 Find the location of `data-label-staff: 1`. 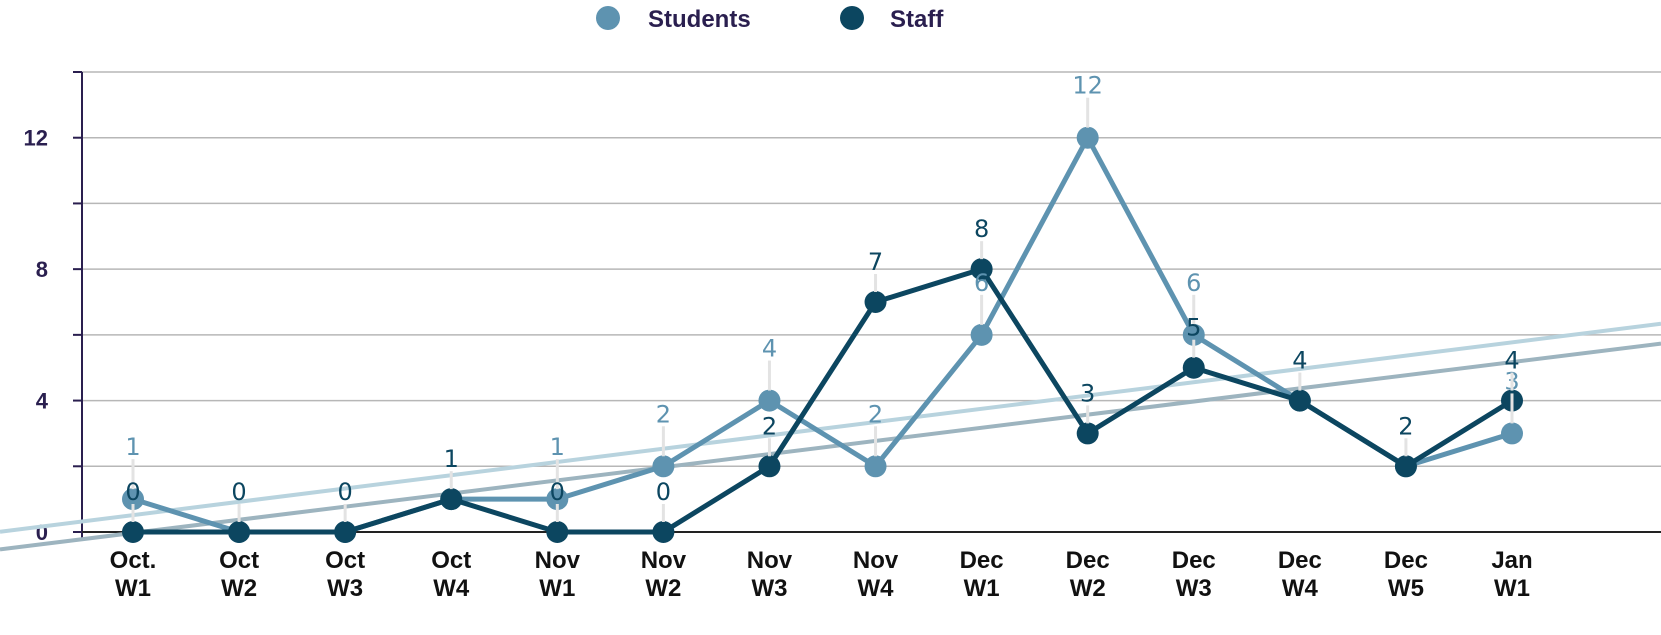

data-label-staff: 1 is located at coordinates (451, 459).